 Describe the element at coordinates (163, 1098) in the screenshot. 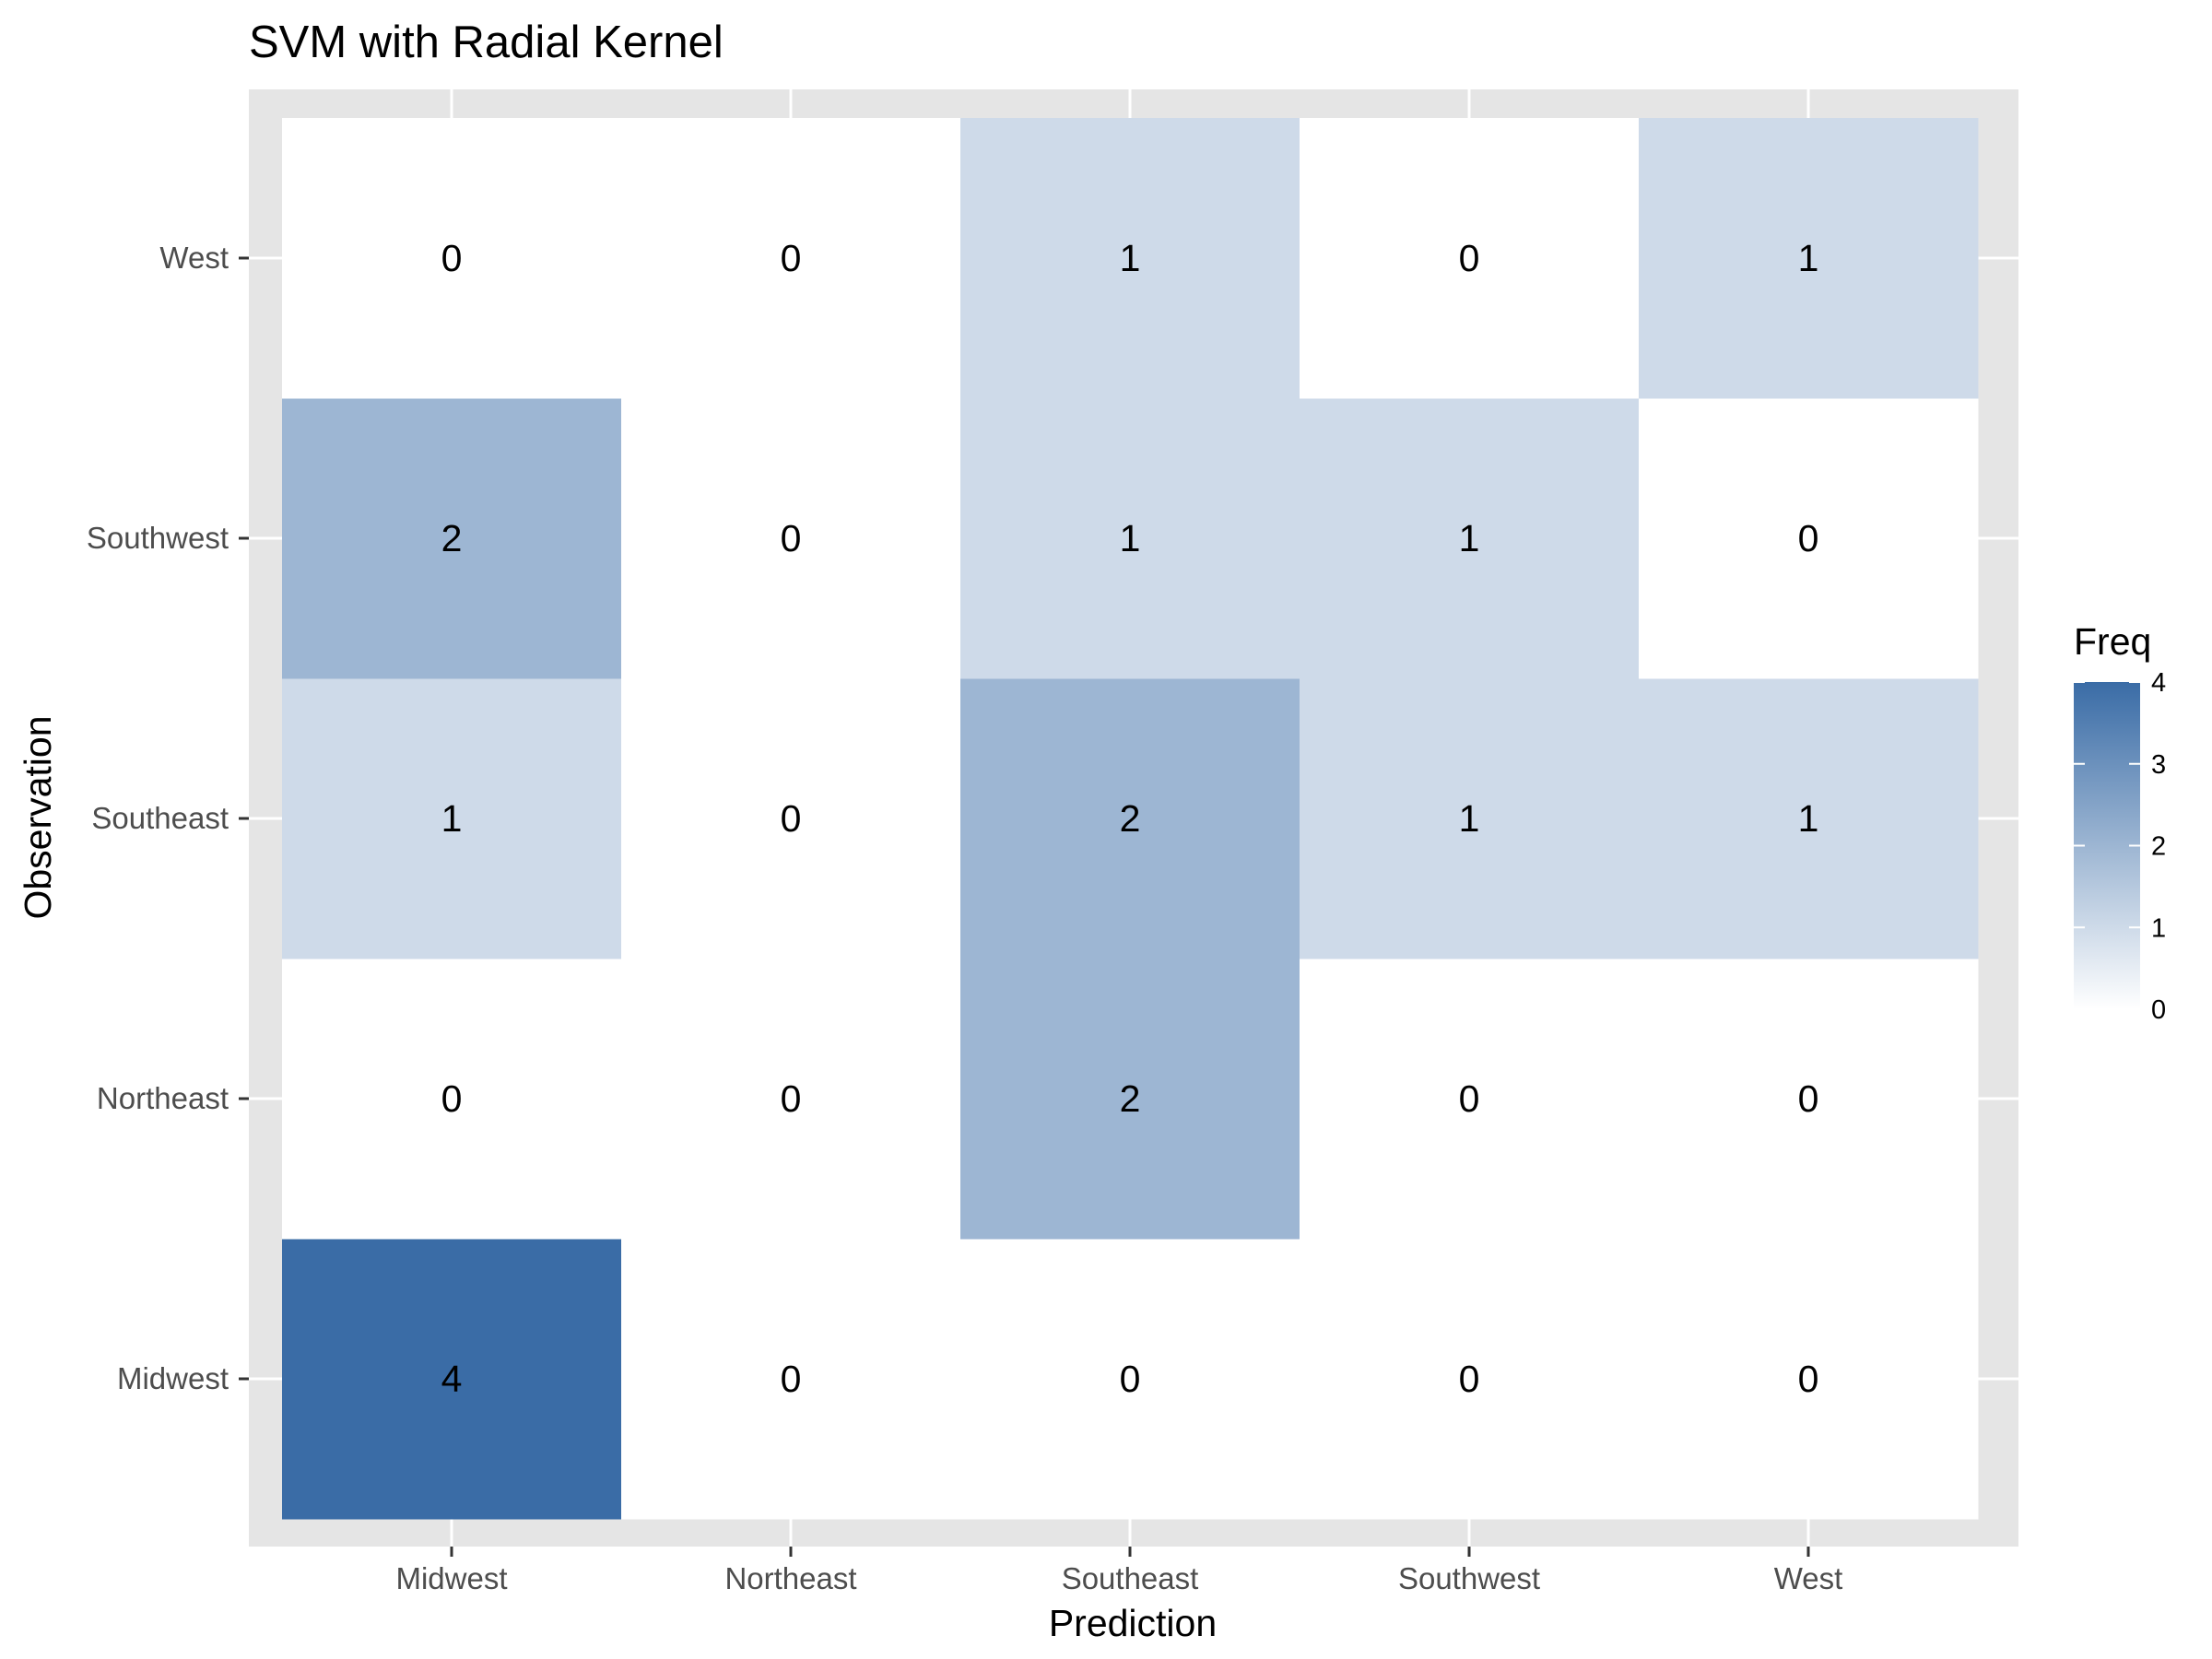

I see `y-tick-label: Northeast` at that location.